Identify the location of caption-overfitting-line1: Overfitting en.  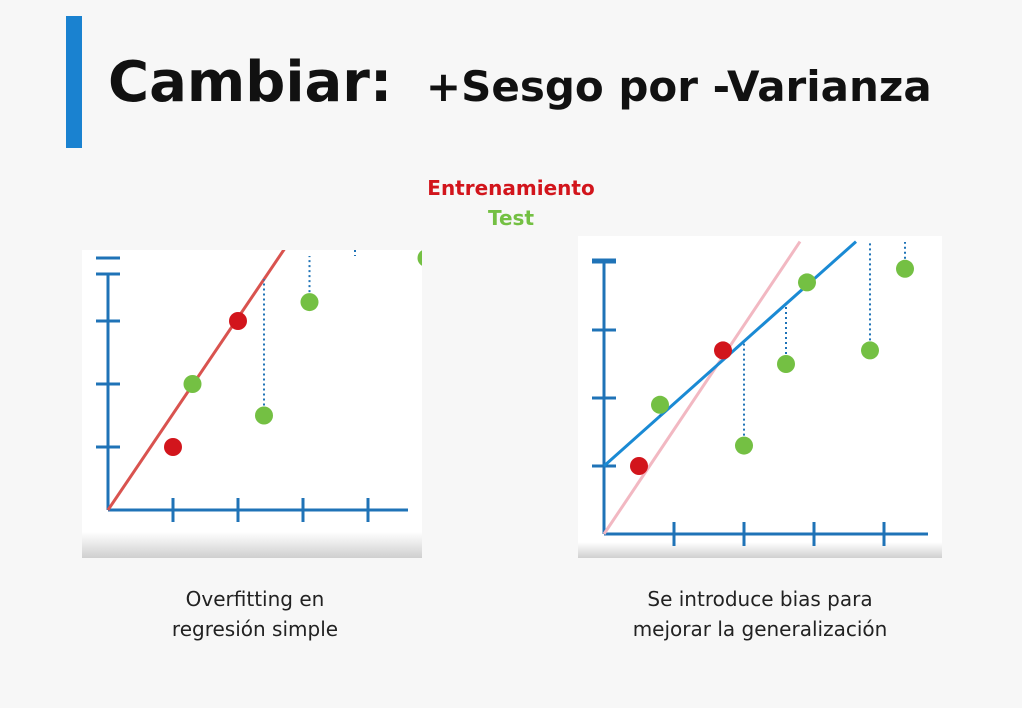
(255, 599).